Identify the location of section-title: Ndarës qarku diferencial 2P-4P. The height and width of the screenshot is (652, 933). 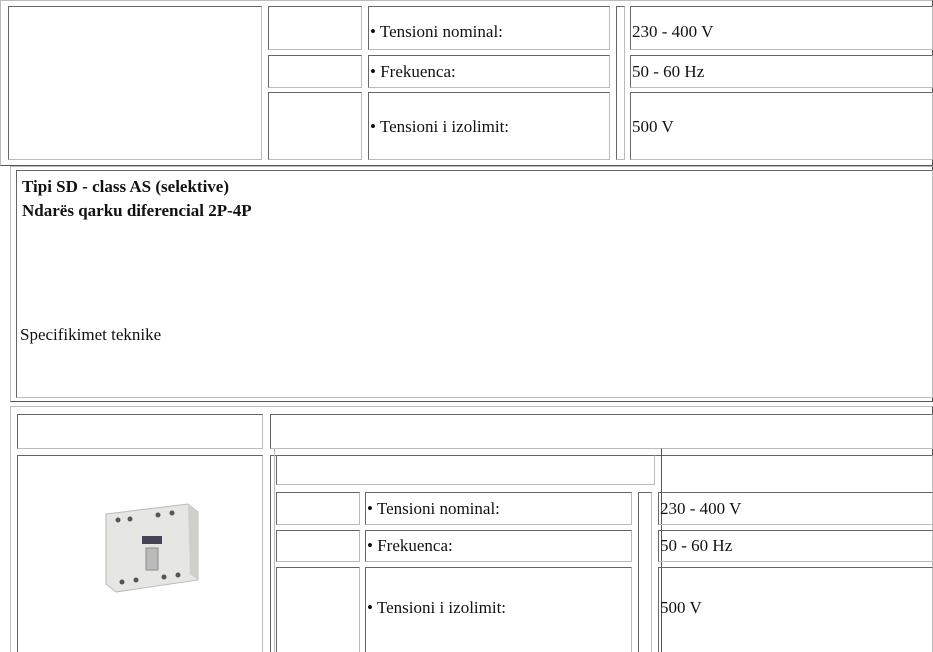
(137, 210).